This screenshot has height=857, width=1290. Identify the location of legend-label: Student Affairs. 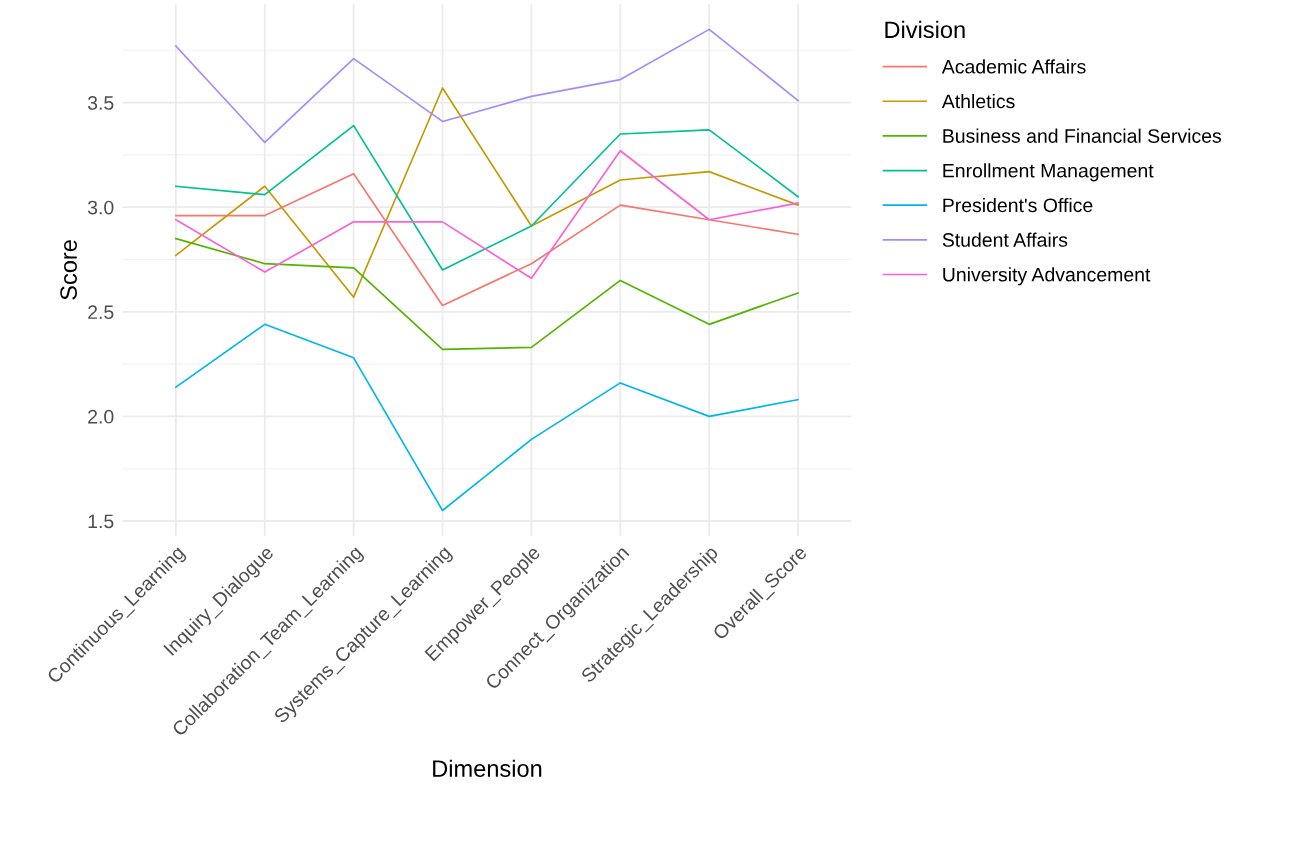
(1005, 239).